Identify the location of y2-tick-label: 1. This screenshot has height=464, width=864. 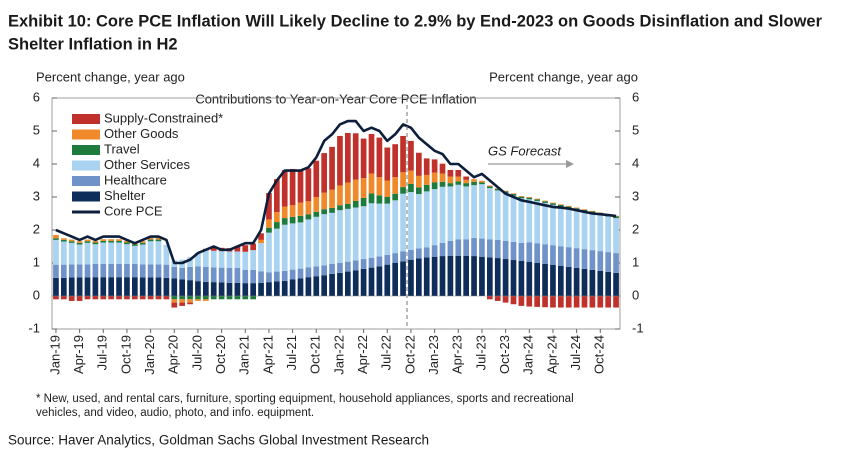
(635, 261).